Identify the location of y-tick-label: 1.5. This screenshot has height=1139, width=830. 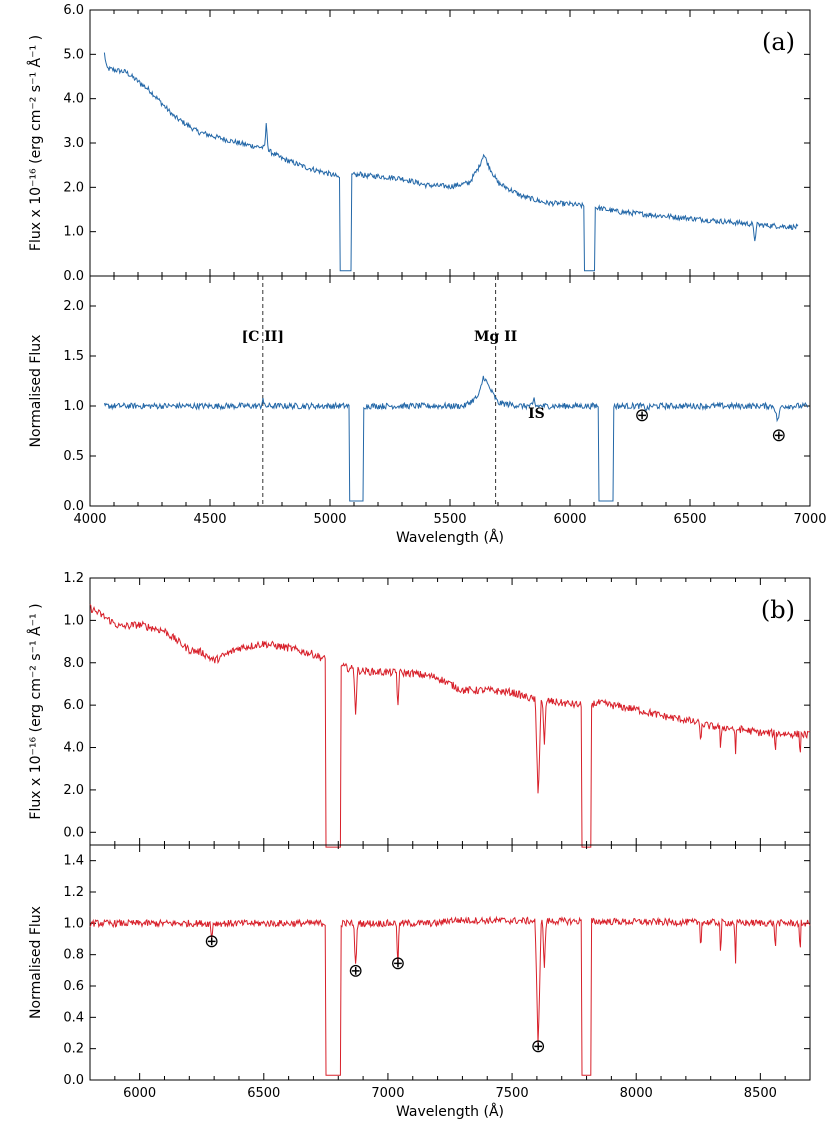
(73, 356).